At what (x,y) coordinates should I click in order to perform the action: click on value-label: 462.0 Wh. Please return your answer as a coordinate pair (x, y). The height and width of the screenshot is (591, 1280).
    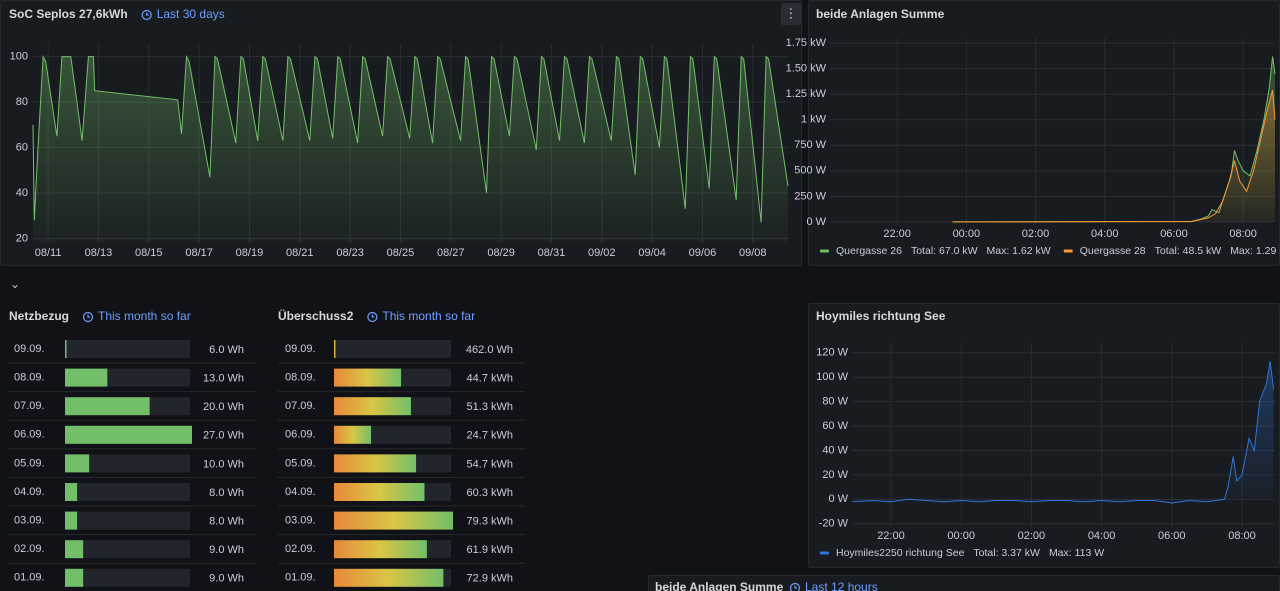
    Looking at the image, I should click on (489, 350).